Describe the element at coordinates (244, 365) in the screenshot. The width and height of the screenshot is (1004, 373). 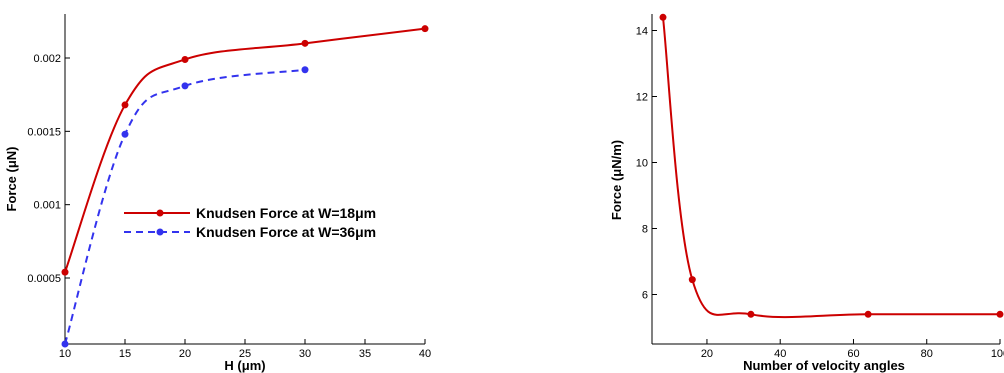
I see `x-axis-title: H (μm)` at that location.